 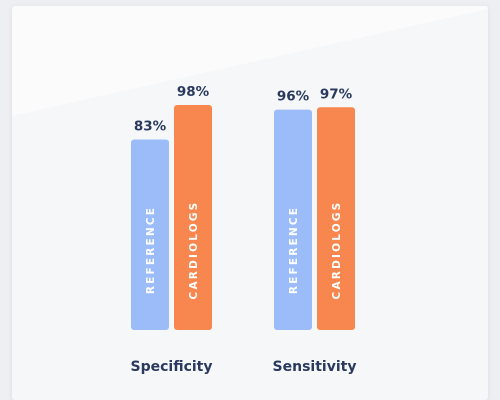 What do you see at coordinates (315, 367) in the screenshot?
I see `category-label-sensitivity: Sensitivity` at bounding box center [315, 367].